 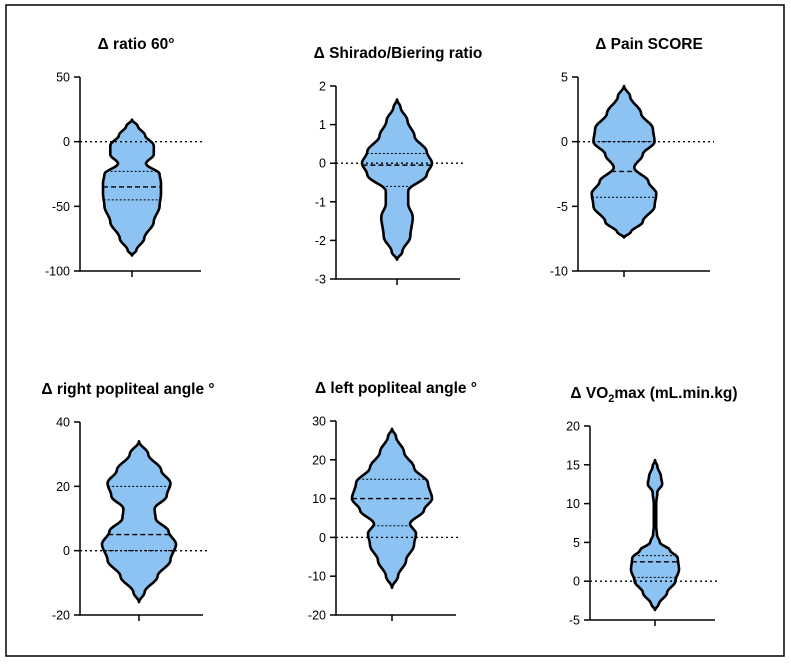 I want to click on y-tick-label: 40, so click(x=63, y=423).